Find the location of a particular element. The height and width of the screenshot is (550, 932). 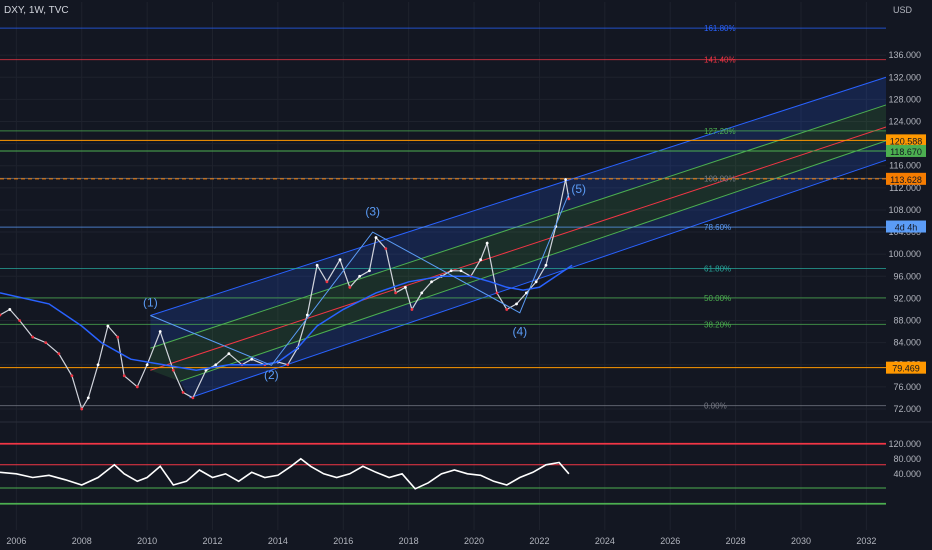

price-axis-panel is located at coordinates (909, 275).